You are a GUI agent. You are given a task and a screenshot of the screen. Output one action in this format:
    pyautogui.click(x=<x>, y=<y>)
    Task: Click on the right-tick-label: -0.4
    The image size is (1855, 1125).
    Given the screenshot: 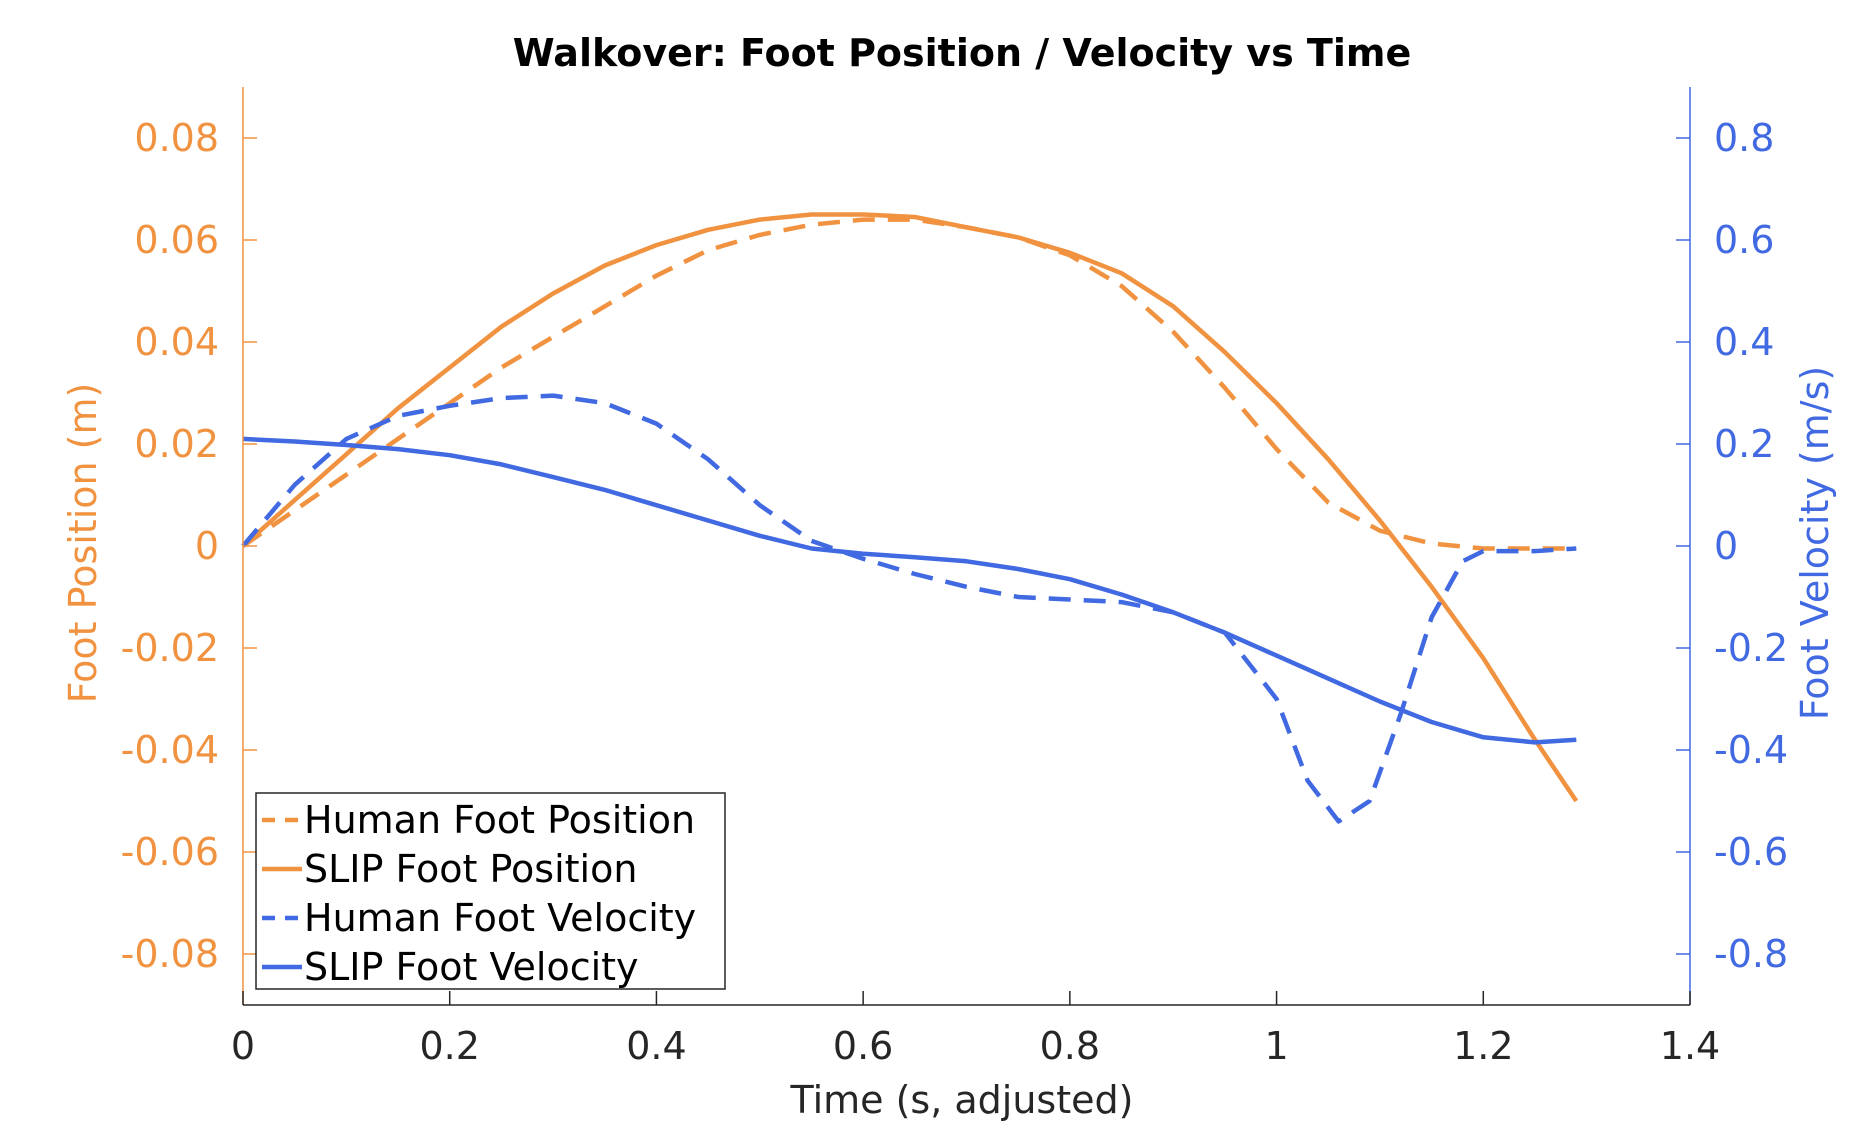 What is the action you would take?
    pyautogui.click(x=1751, y=750)
    